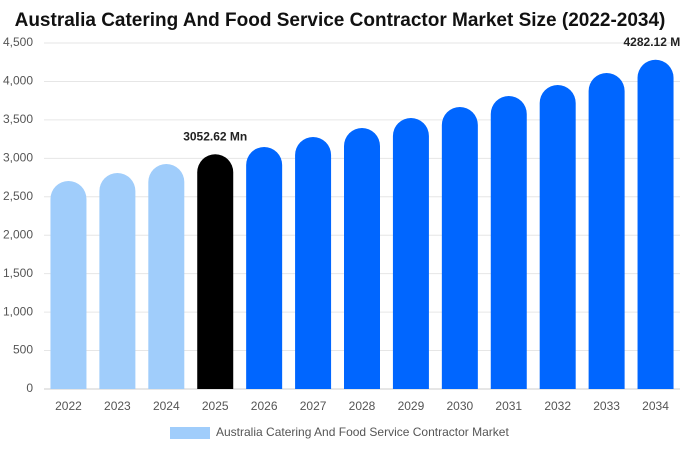 The height and width of the screenshot is (450, 680). I want to click on x-tick-label: 2031, so click(508, 406).